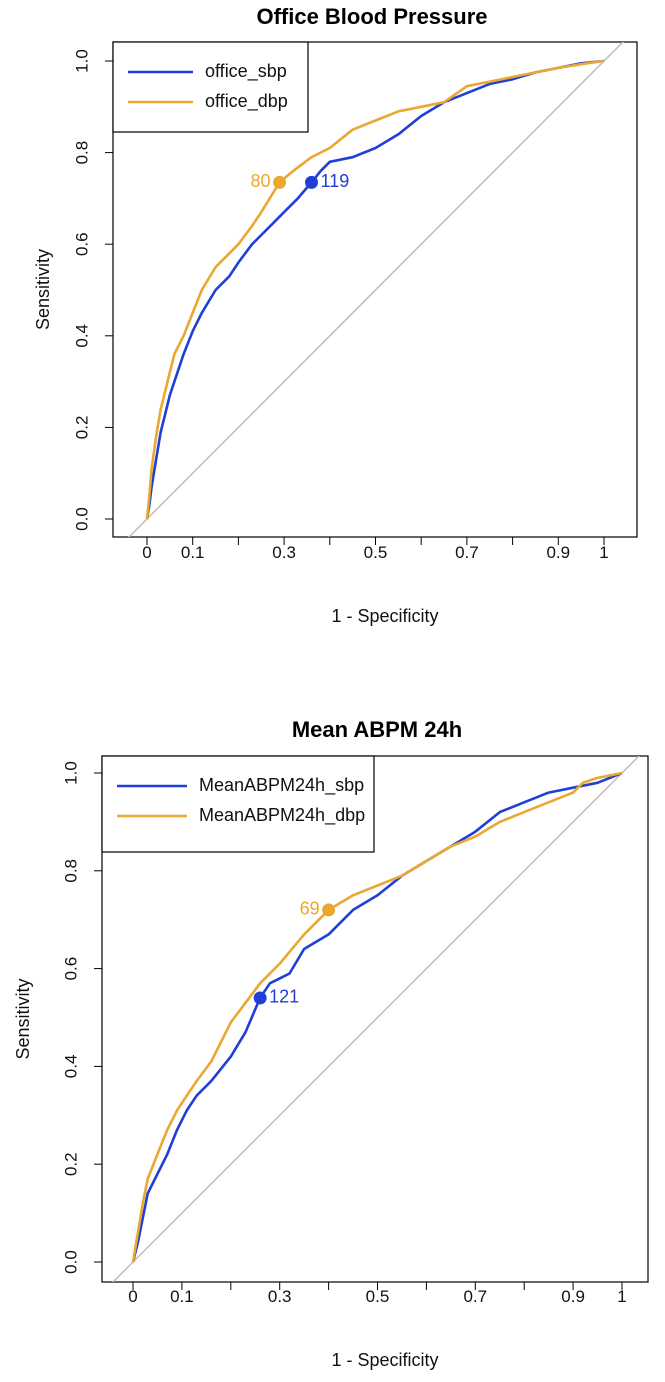 The height and width of the screenshot is (1382, 665). Describe the element at coordinates (335, 181) in the screenshot. I see `threshold-point-label: 119` at that location.